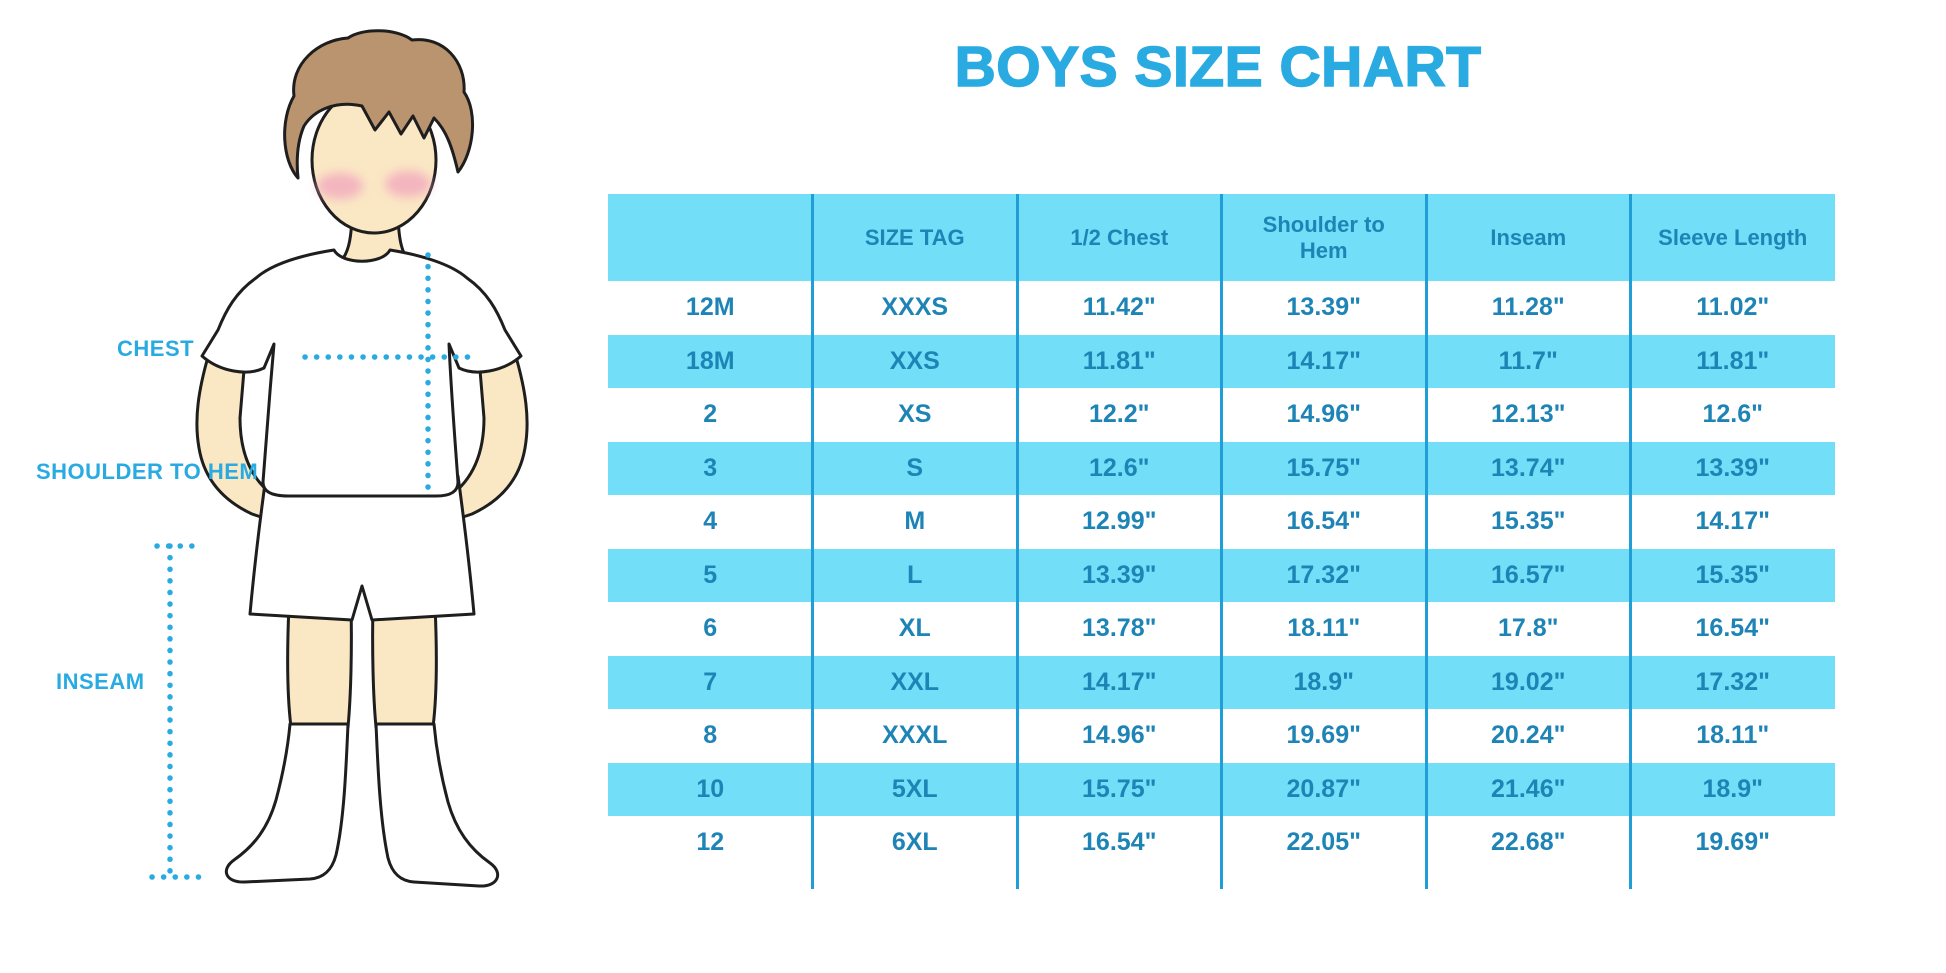 The width and height of the screenshot is (1946, 973). Describe the element at coordinates (1528, 414) in the screenshot. I see `table-cell: 12.13"` at that location.